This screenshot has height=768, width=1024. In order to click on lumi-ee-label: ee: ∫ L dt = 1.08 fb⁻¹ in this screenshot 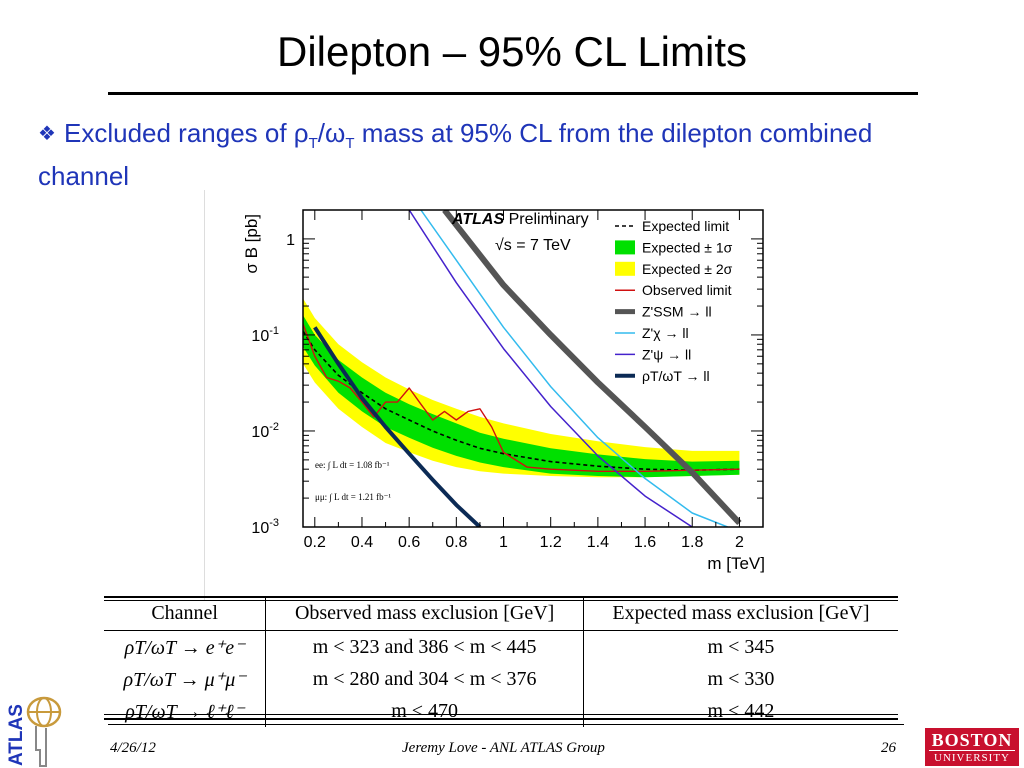, I will do `click(352, 465)`.